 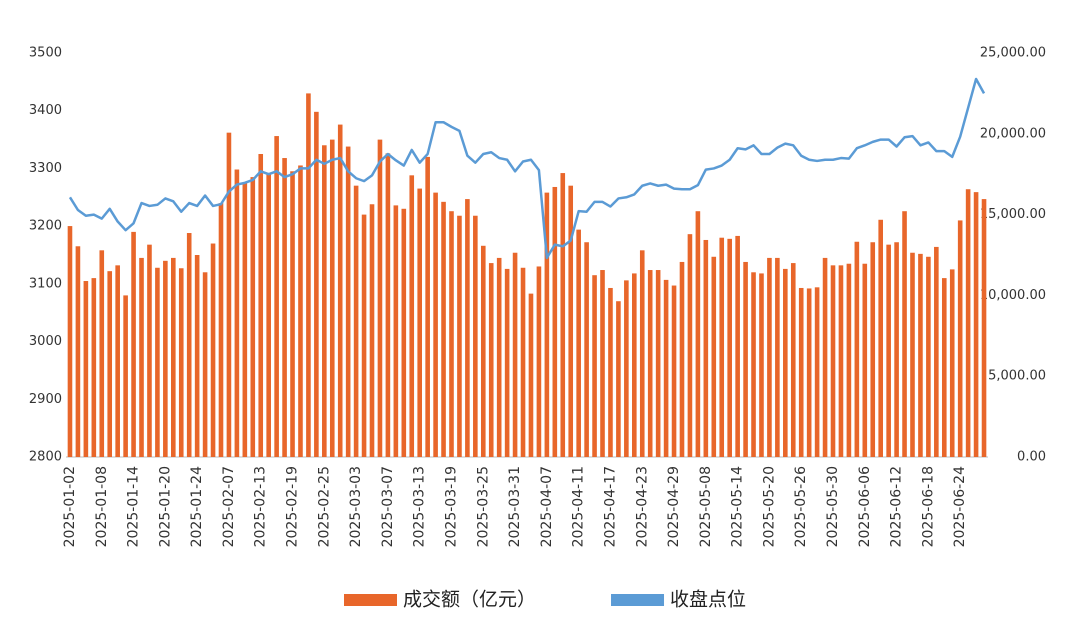 What do you see at coordinates (610, 506) in the screenshot?
I see `x-tick-label: 2025-04-17` at bounding box center [610, 506].